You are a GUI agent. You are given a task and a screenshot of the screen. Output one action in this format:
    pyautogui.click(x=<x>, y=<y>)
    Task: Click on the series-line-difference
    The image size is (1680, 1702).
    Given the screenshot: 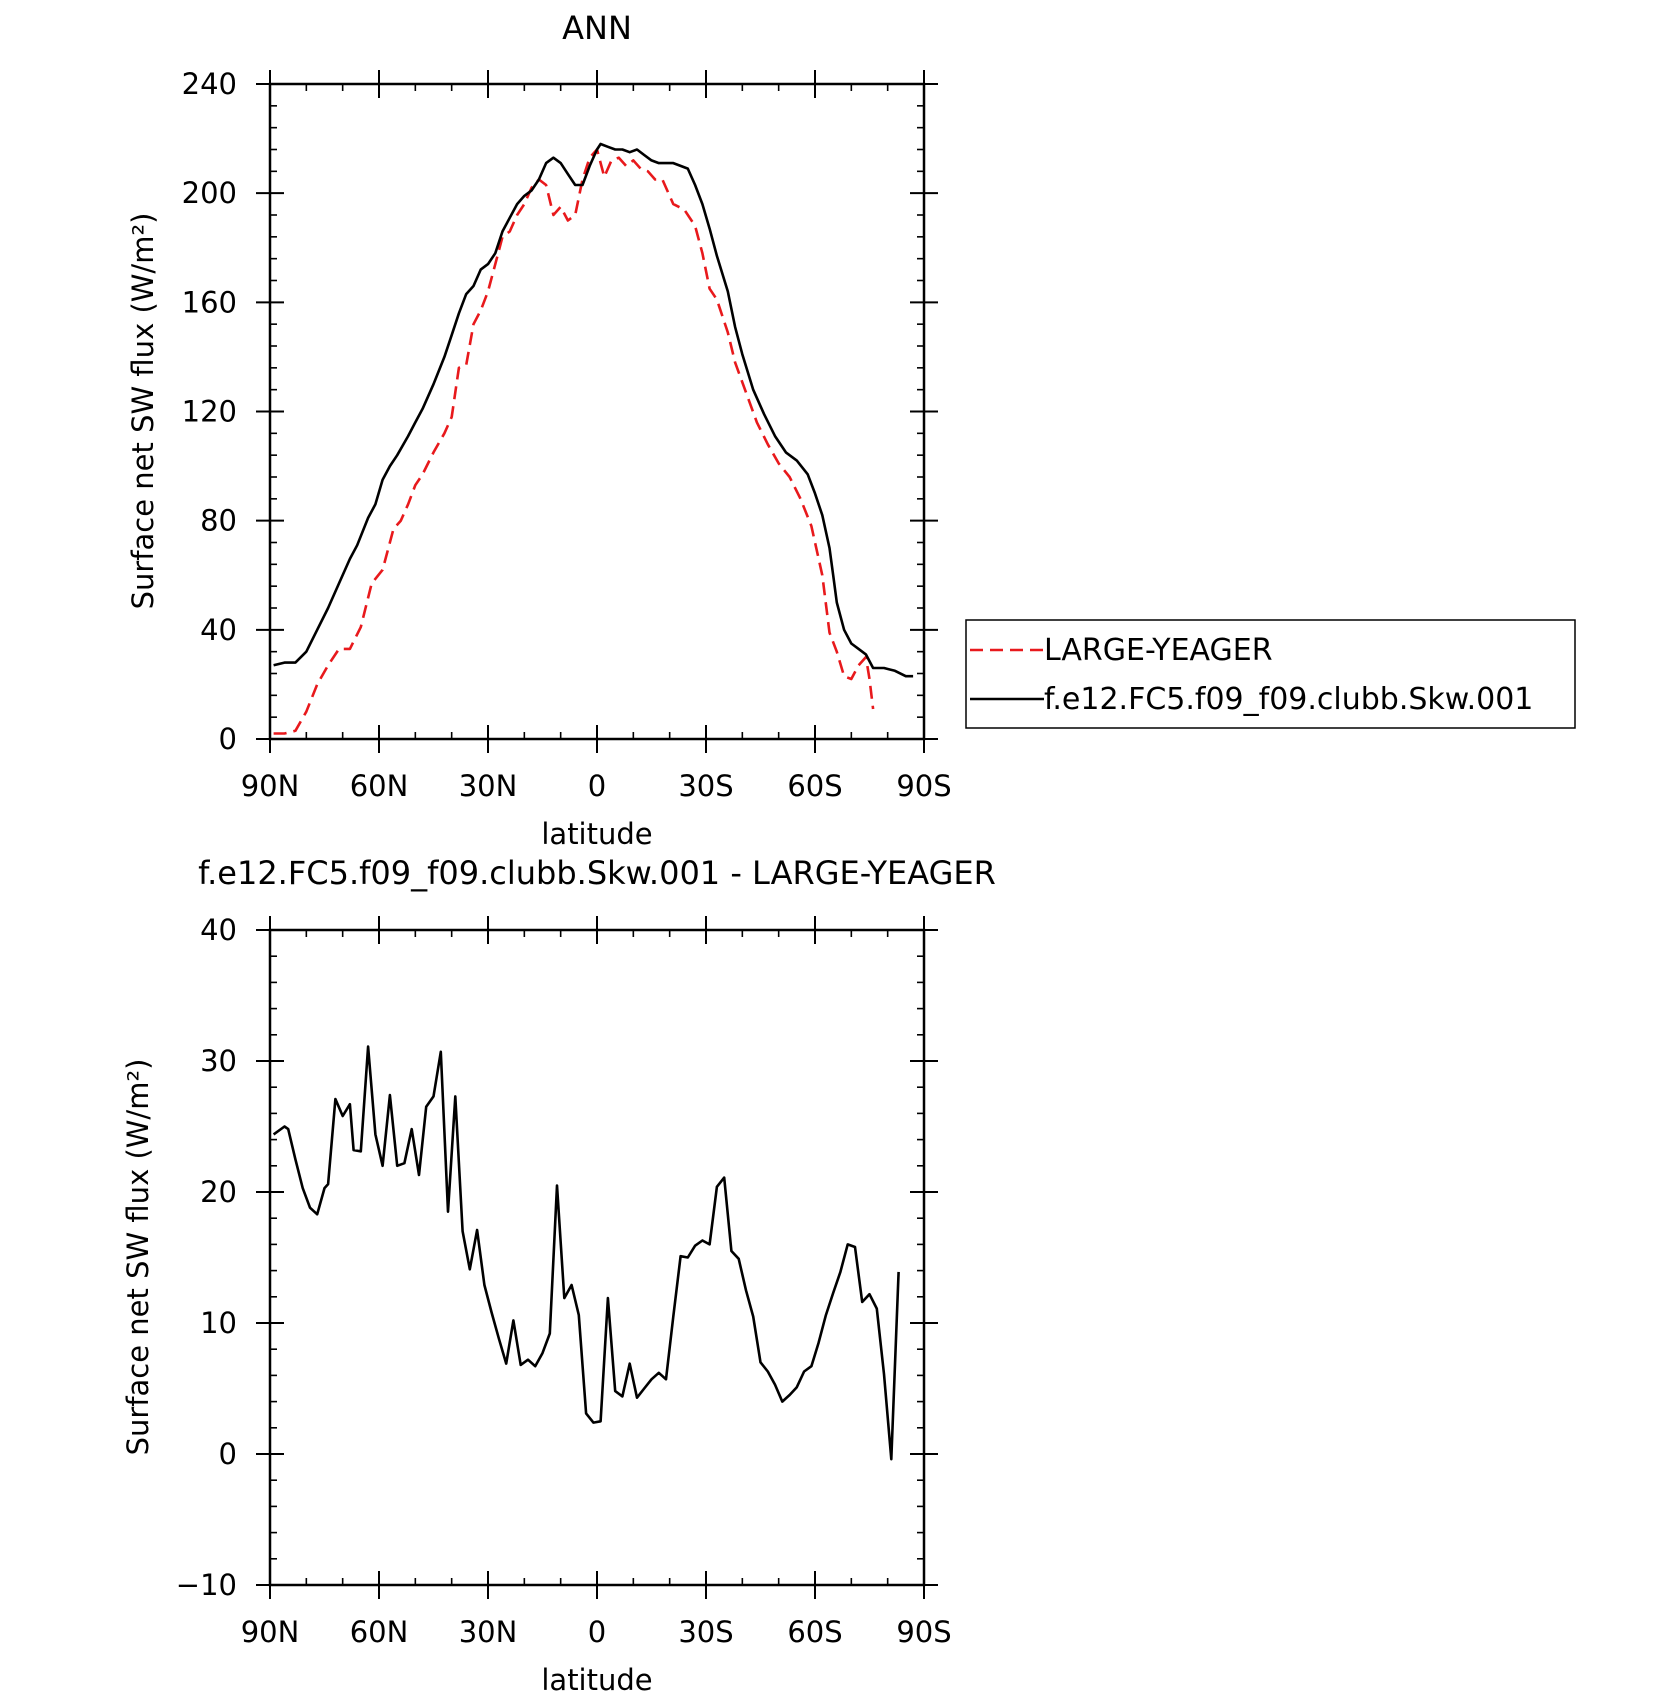 What is the action you would take?
    pyautogui.click(x=586, y=1253)
    